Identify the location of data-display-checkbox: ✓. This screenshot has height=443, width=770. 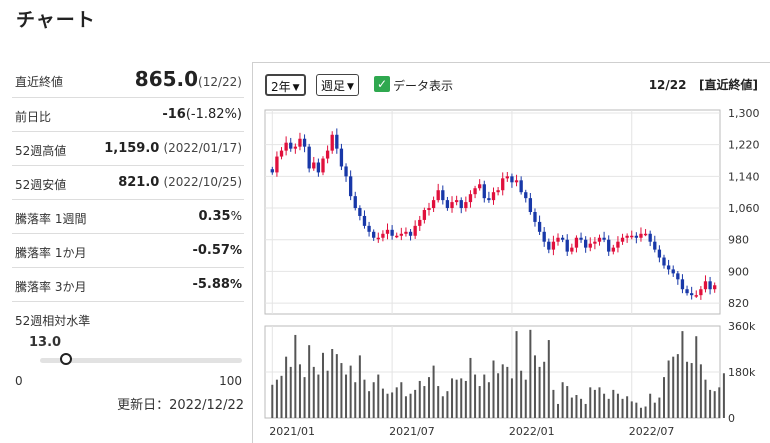
(382, 84).